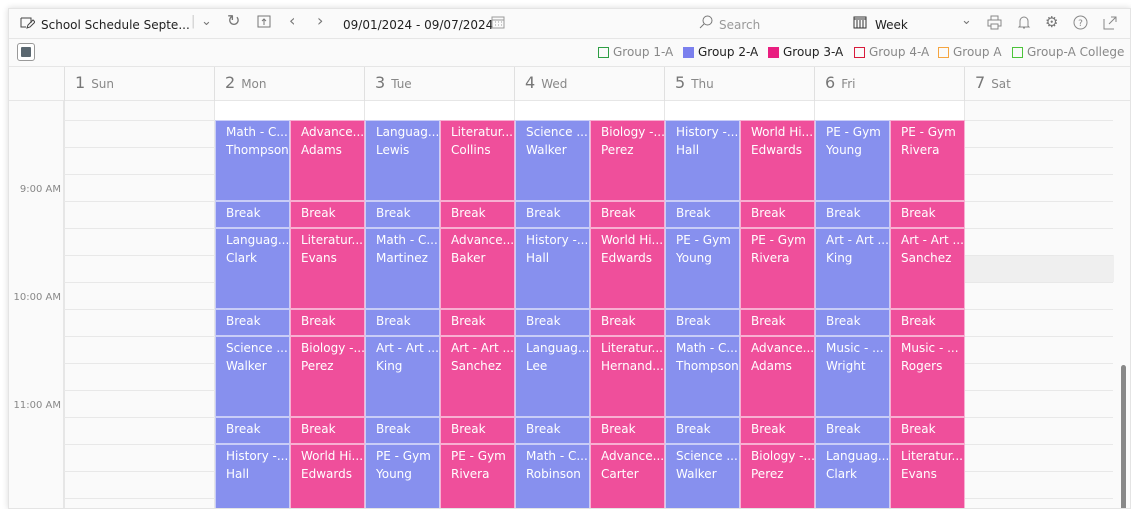 Image resolution: width=1131 pixels, height=509 pixels. I want to click on day-column-sat, so click(1039, 304).